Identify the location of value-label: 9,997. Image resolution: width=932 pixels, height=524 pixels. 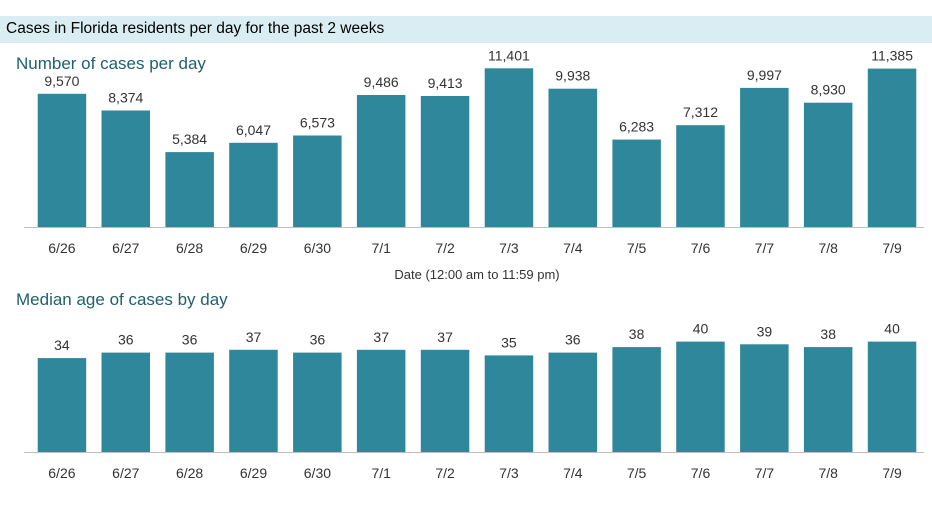
(764, 75).